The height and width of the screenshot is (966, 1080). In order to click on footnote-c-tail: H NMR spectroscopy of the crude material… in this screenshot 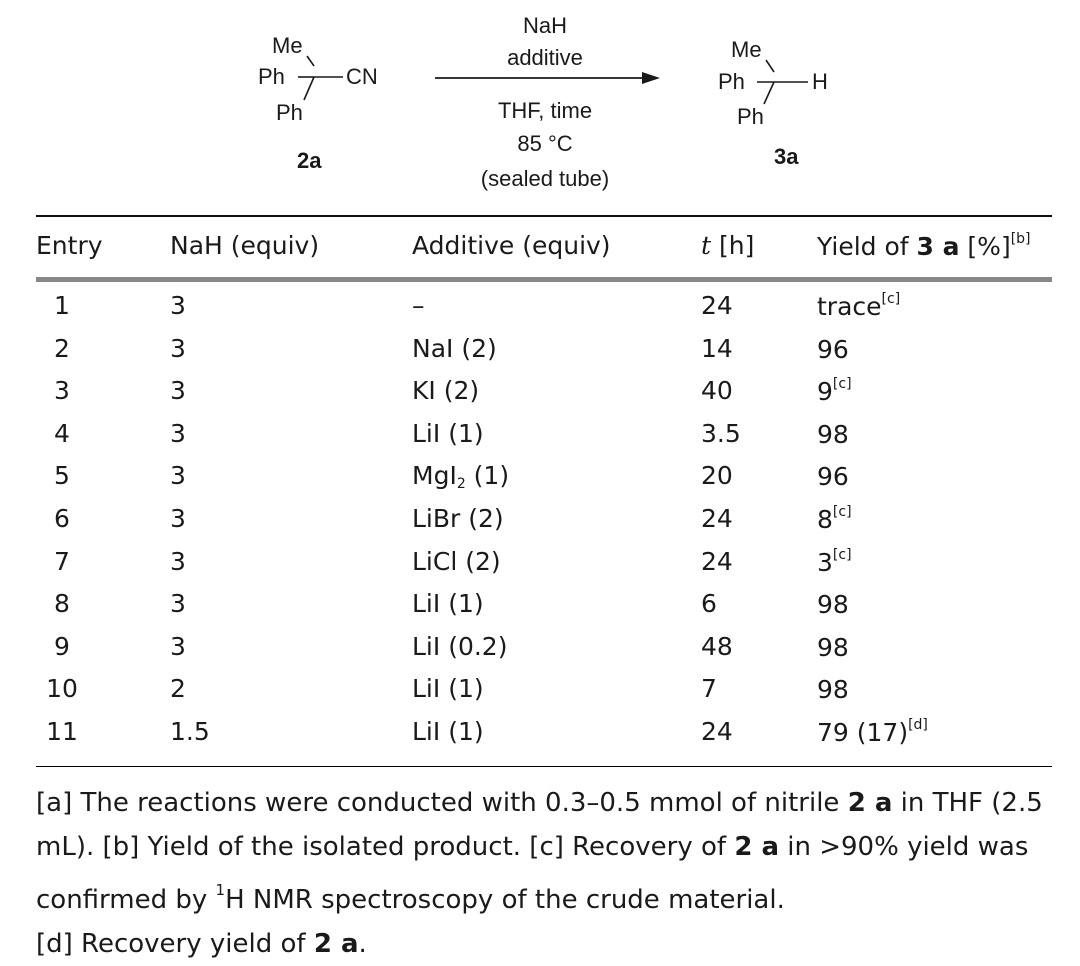, I will do `click(505, 900)`.